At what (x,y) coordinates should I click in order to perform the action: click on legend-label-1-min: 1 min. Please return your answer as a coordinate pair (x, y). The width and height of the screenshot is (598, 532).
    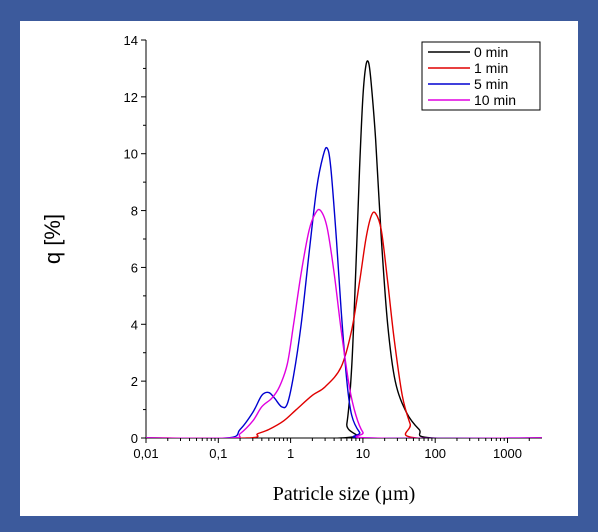
    Looking at the image, I should click on (491, 68).